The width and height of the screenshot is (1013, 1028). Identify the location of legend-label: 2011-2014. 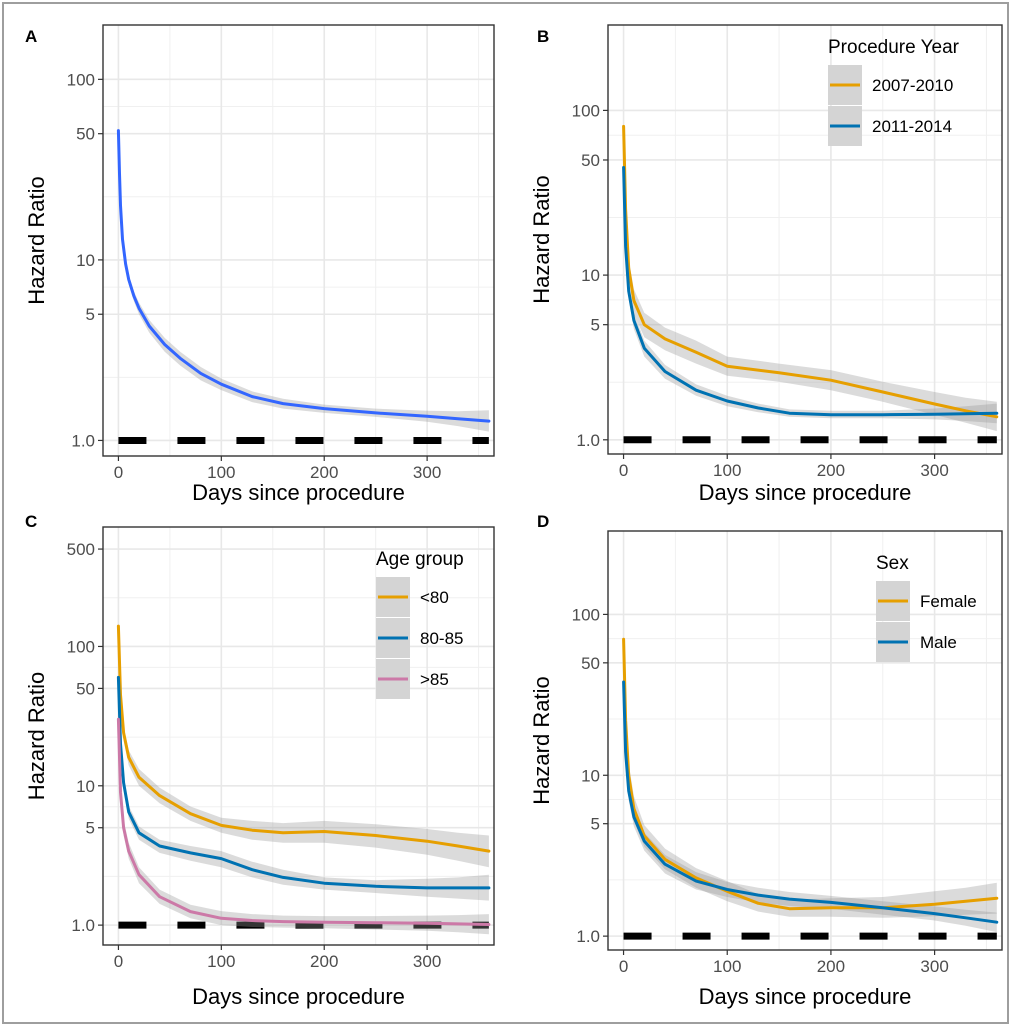
(912, 126).